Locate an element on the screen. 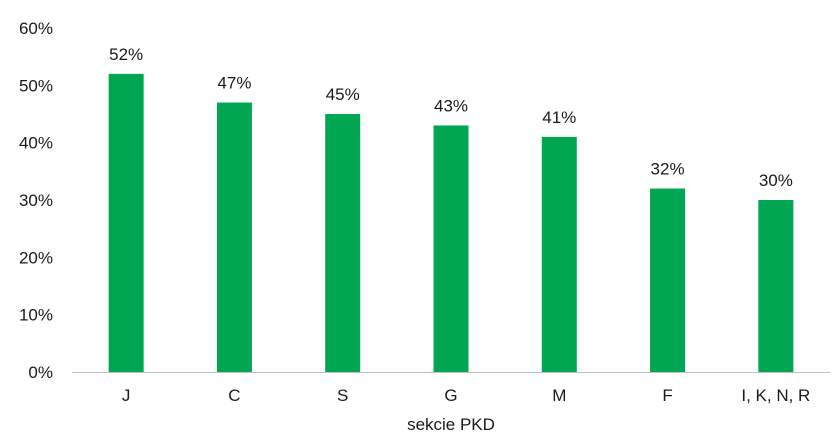 Image resolution: width=836 pixels, height=434 pixels. data-label: 41% is located at coordinates (559, 117).